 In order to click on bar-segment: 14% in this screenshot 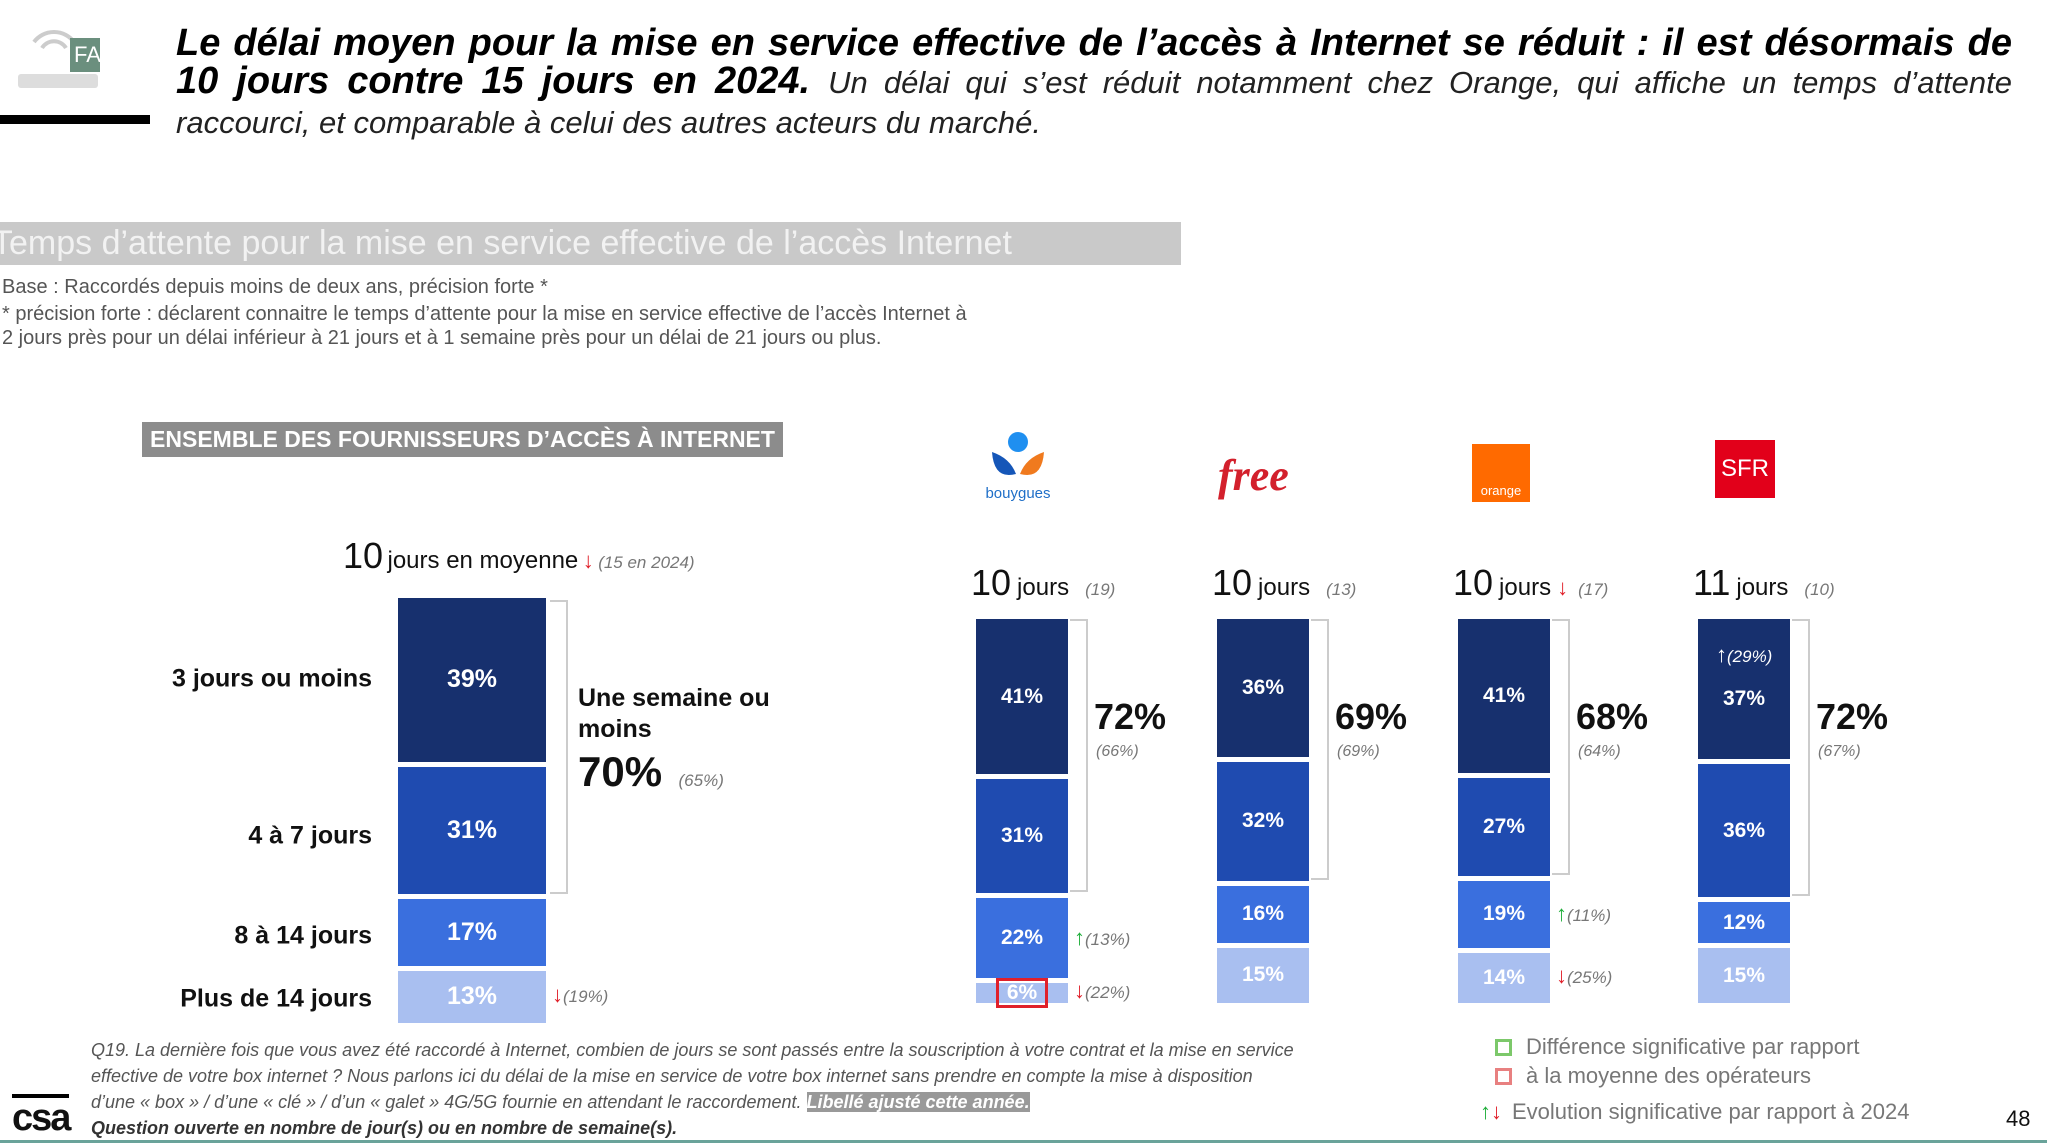, I will do `click(1504, 977)`.